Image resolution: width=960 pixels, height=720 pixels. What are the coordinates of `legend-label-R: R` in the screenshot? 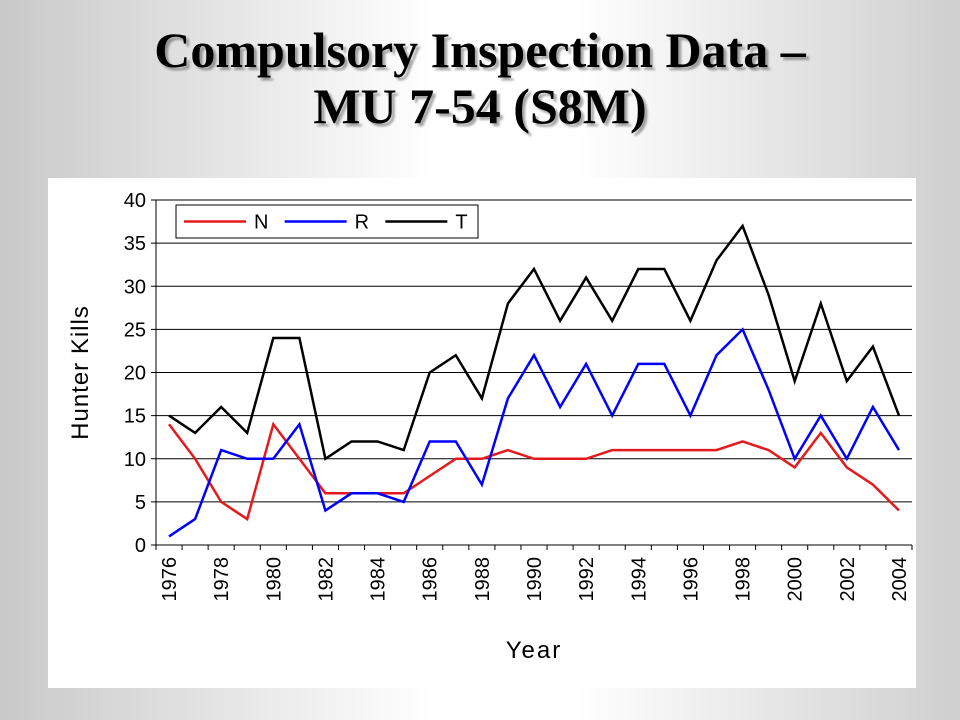 It's located at (362, 223).